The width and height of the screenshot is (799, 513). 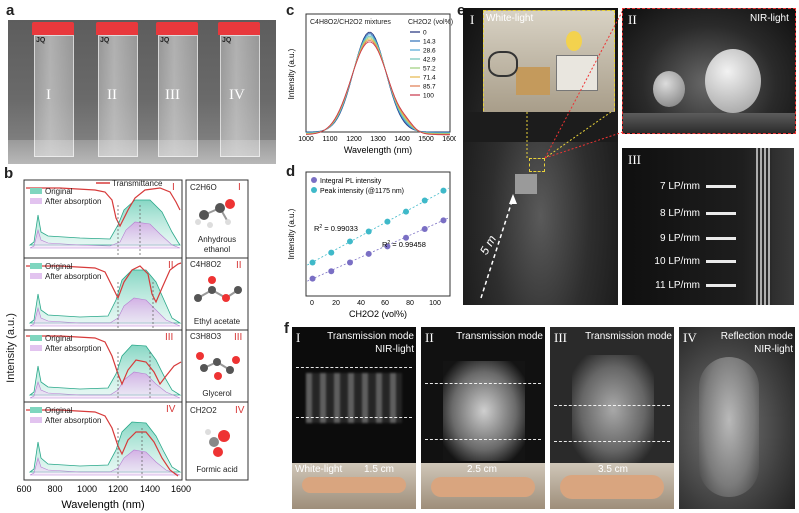 I want to click on f-white-1: White-light, so click(x=319, y=469).